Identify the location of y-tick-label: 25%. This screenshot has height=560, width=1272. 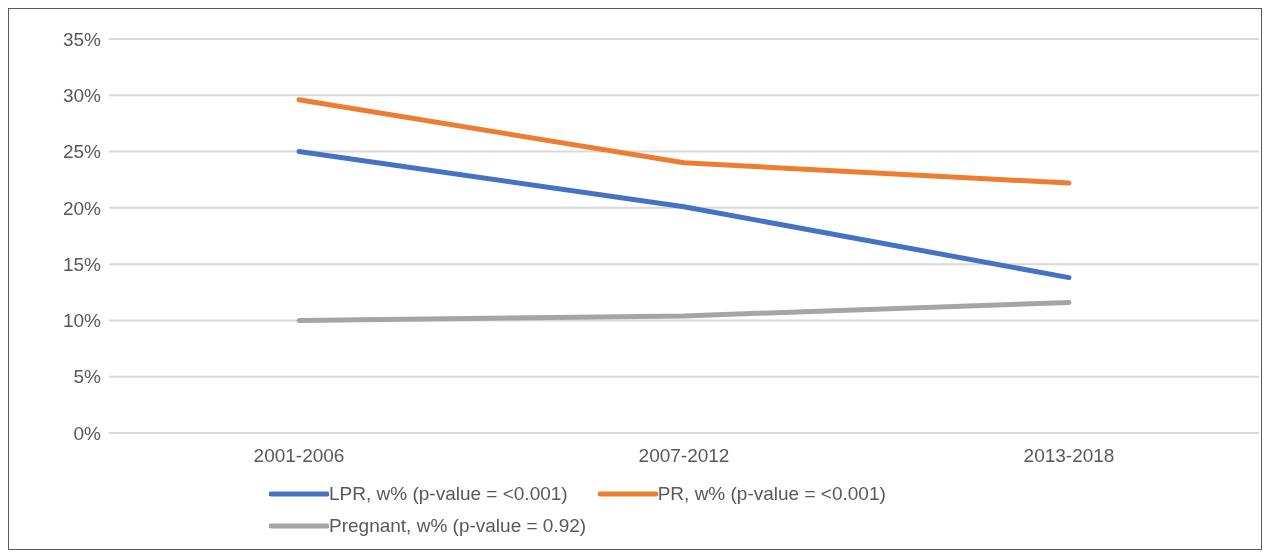
(82, 152).